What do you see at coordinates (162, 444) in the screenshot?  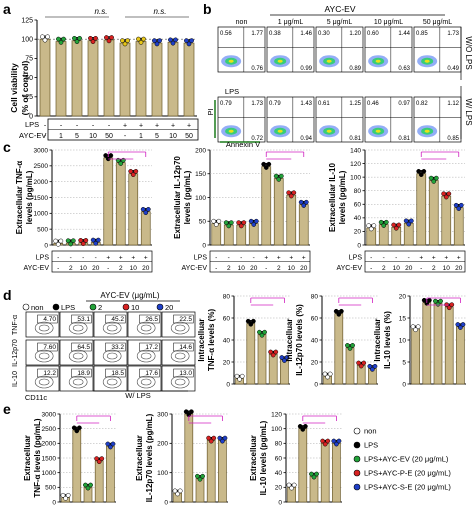 I see `y-tick-label: 200` at bounding box center [162, 444].